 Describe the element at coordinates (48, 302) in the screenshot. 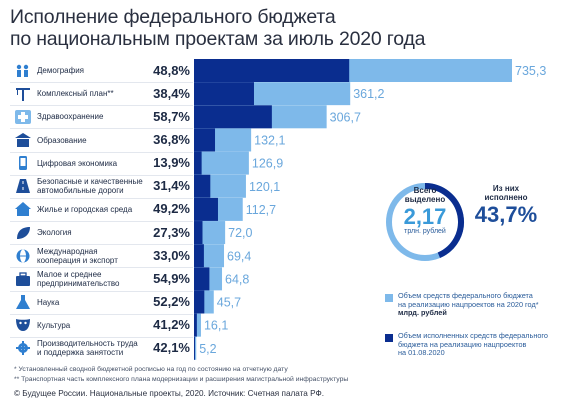

I see `category-label-line: Наука` at that location.